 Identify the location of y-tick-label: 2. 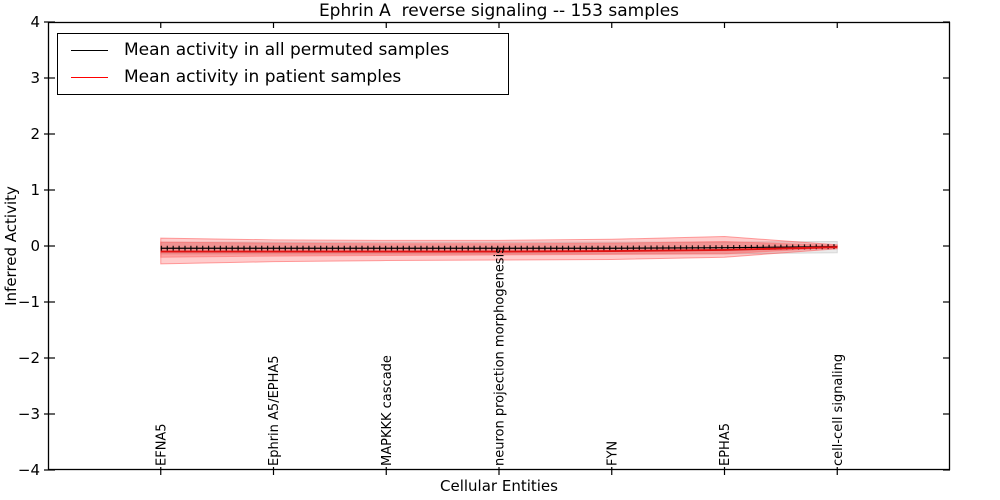
(35, 134).